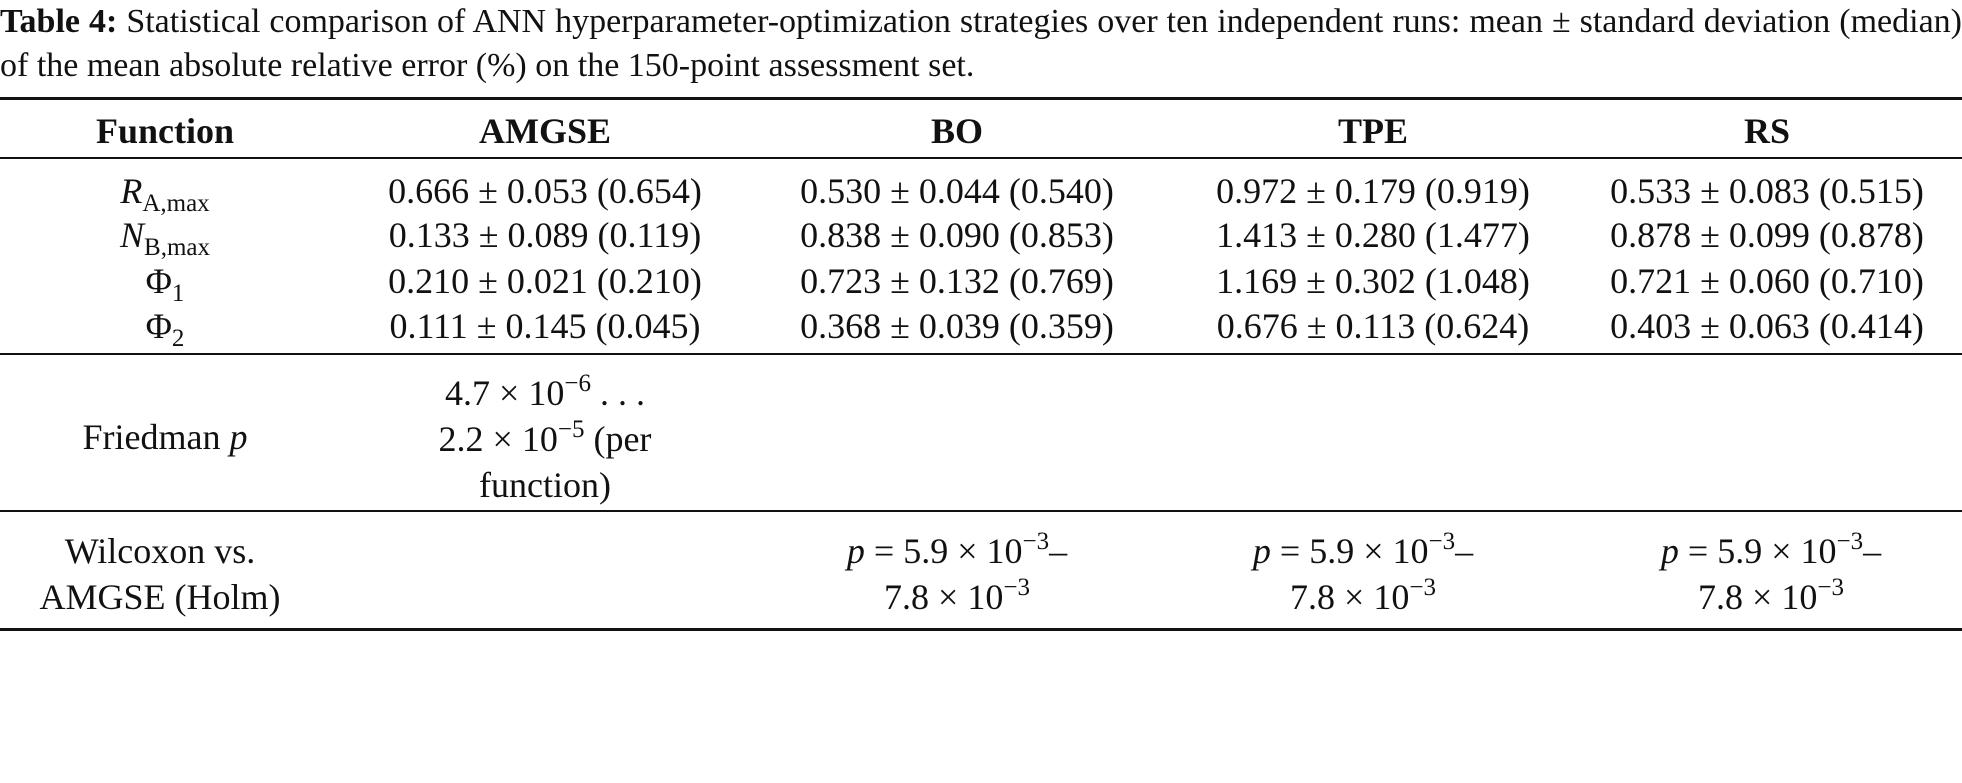 This screenshot has width=1962, height=783. Describe the element at coordinates (545, 235) in the screenshot. I see `table-cell: 0.133 ± 0.089 (0.119)` at that location.